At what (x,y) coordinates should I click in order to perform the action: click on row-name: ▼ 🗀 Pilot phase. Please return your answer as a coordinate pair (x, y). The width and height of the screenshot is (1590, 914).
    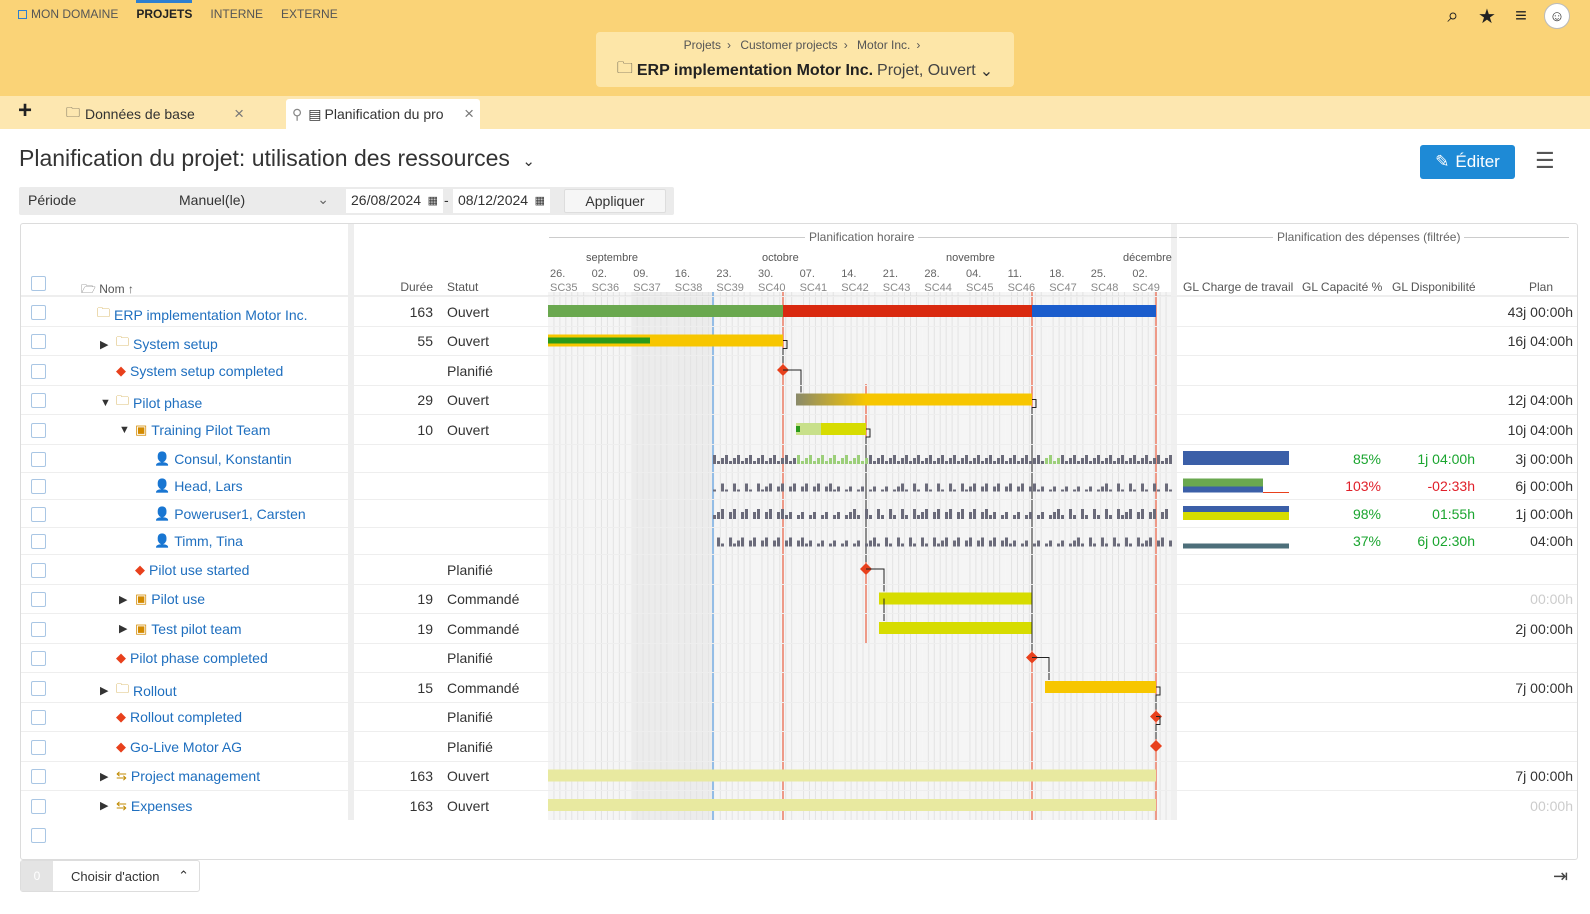
    Looking at the image, I should click on (151, 403).